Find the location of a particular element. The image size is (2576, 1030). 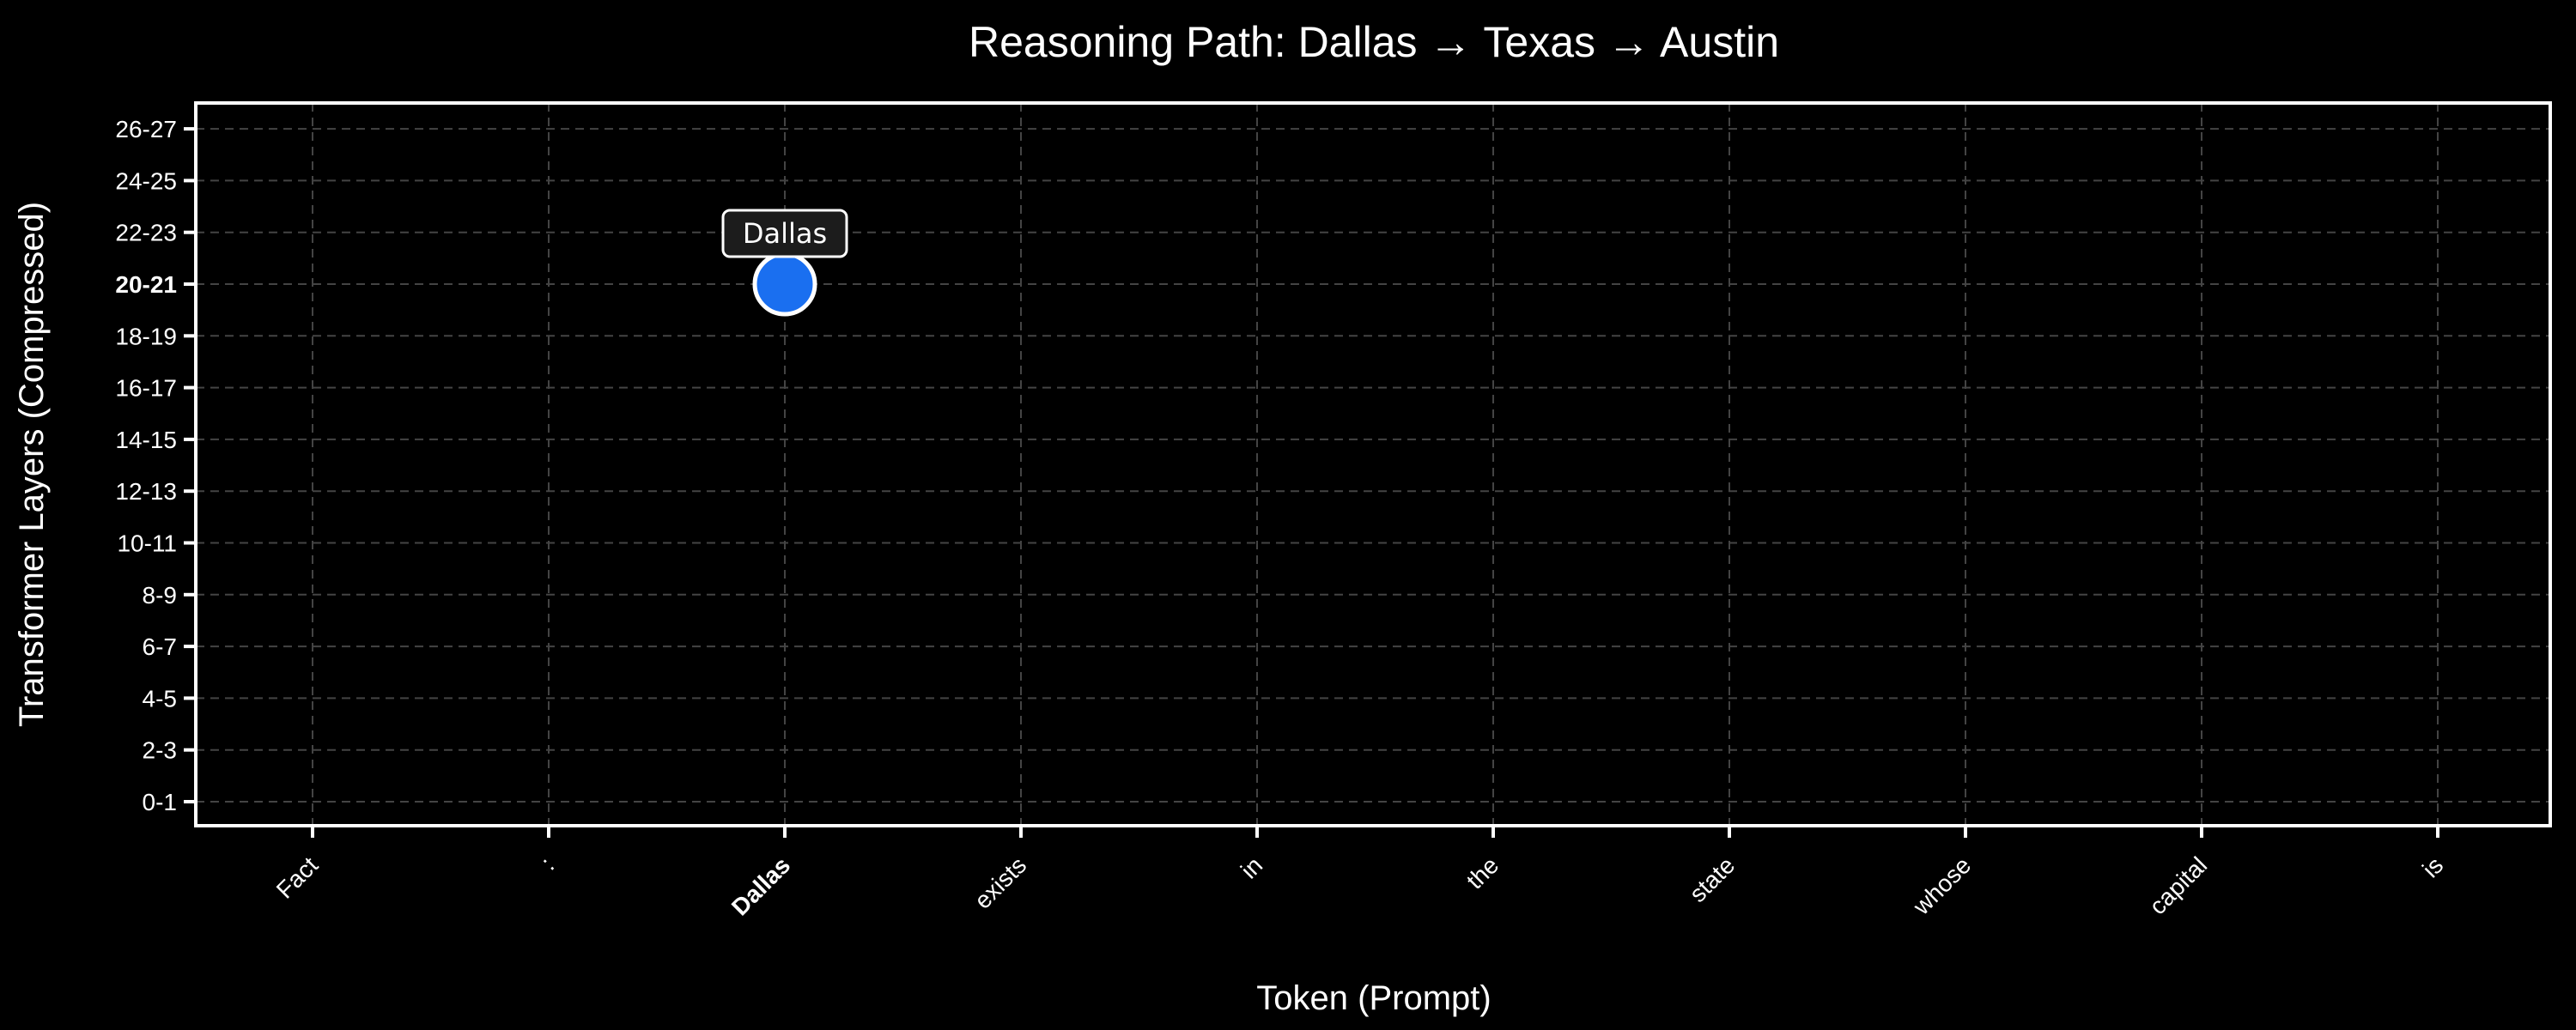

annotation-label: Dallas is located at coordinates (785, 233).